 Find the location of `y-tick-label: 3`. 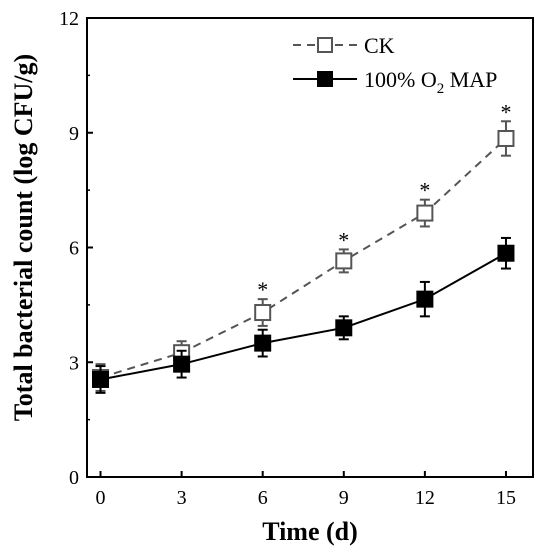

y-tick-label: 3 is located at coordinates (74, 363).